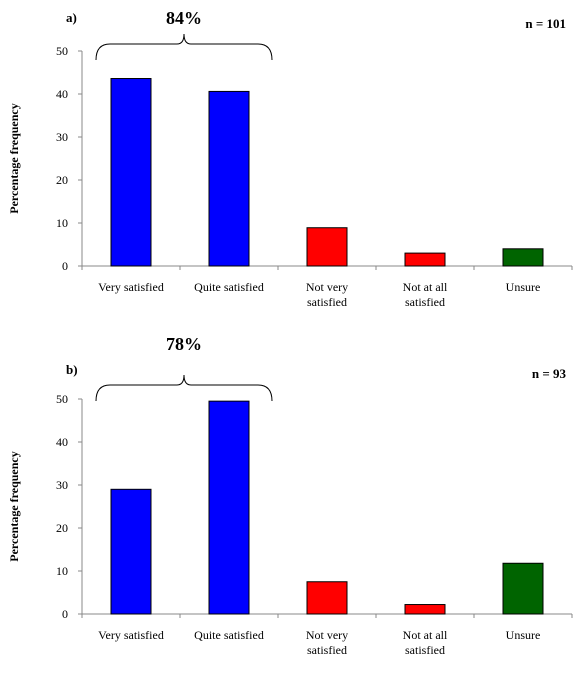  Describe the element at coordinates (184, 18) in the screenshot. I see `bracket-label: 84%` at that location.